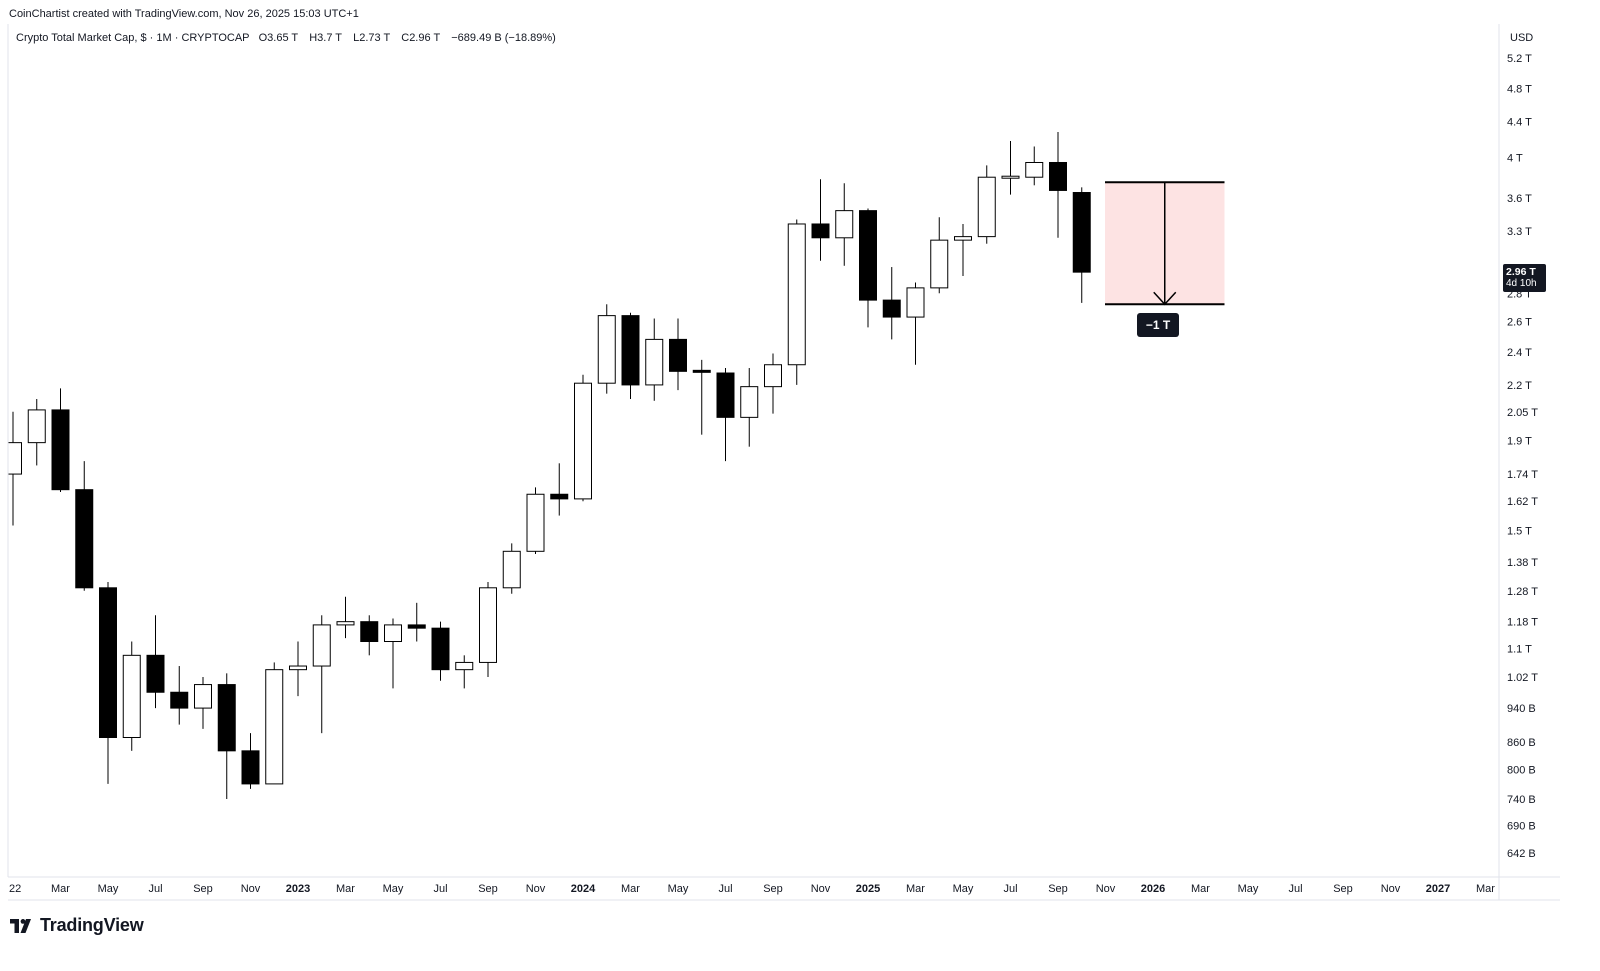  I want to click on currency-label: USD, so click(1522, 38).